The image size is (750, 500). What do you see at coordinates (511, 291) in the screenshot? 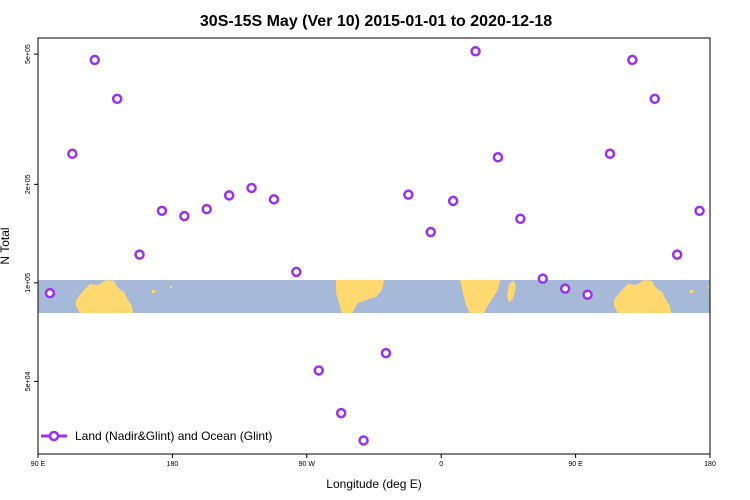
I see `land-madagascar` at bounding box center [511, 291].